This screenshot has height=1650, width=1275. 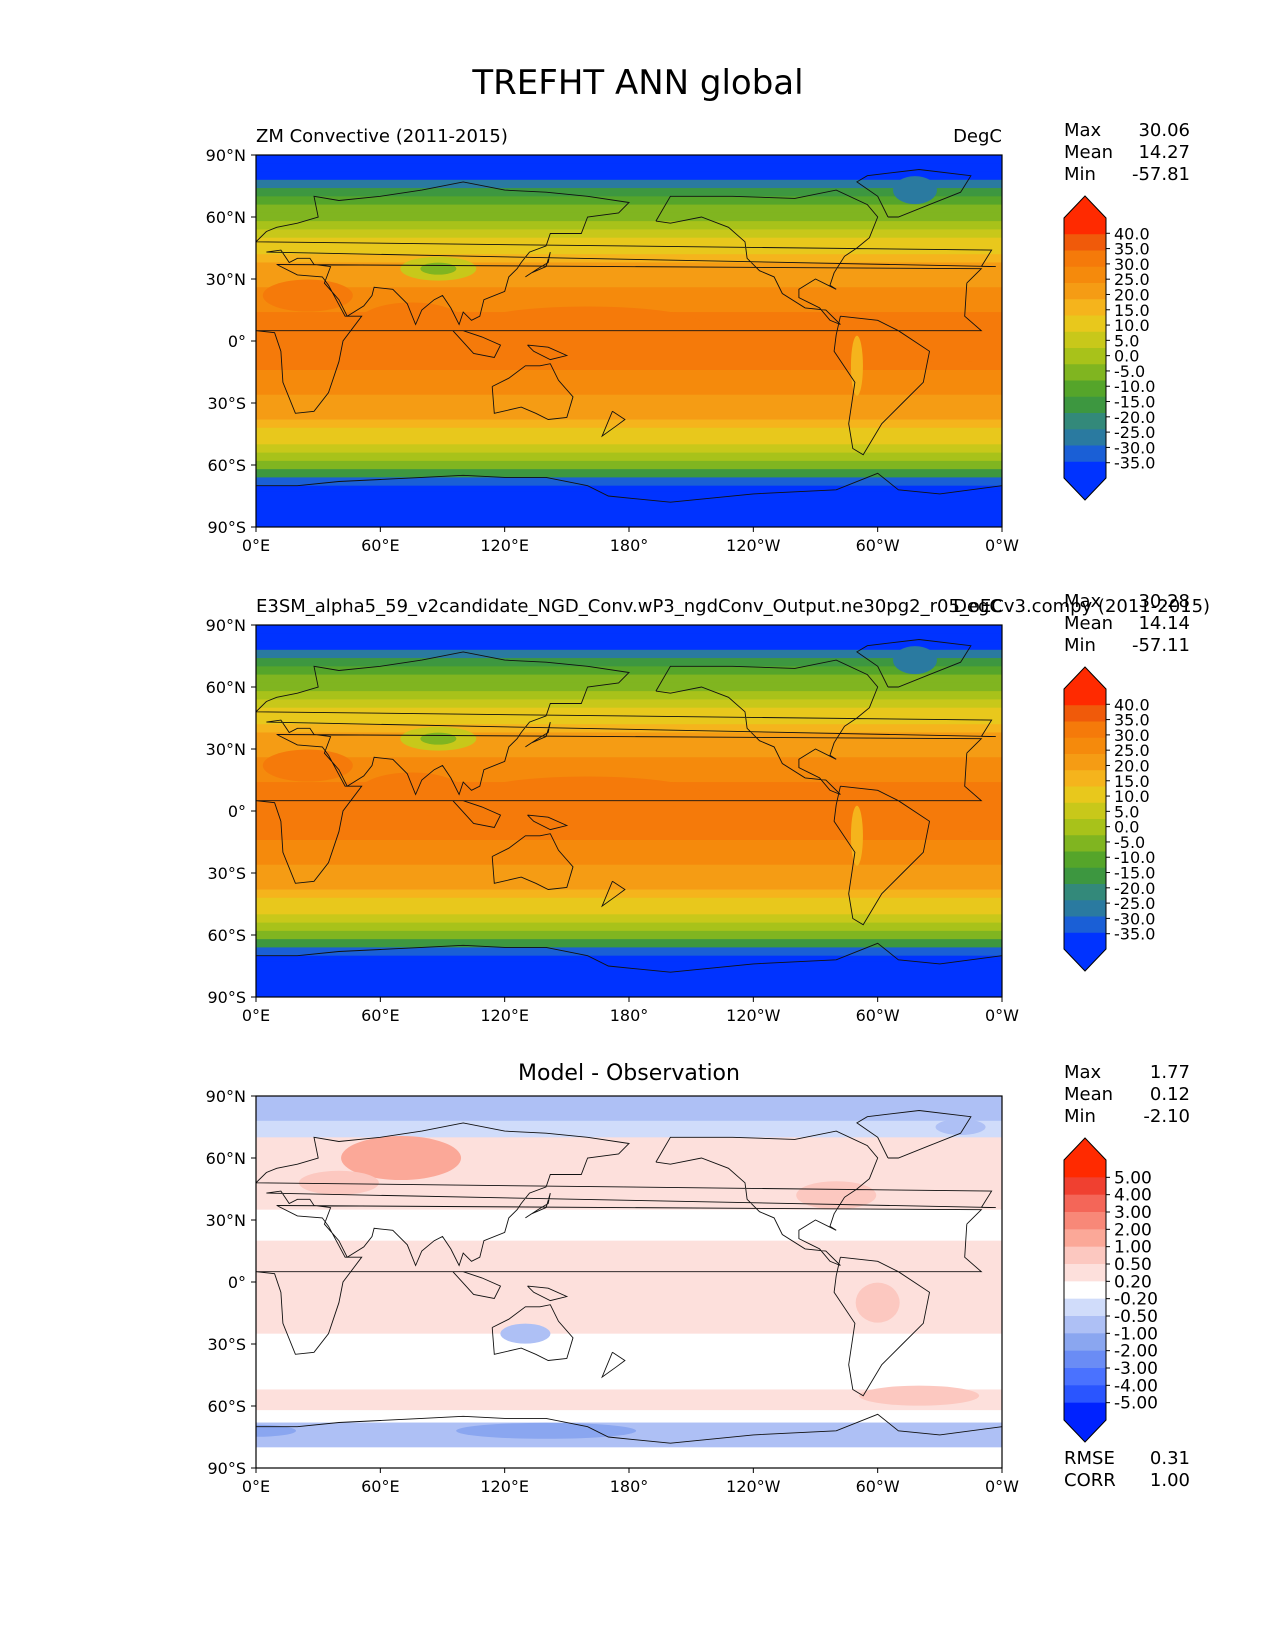 I want to click on colorbar-tick-label: 2.00, so click(x=1133, y=1230).